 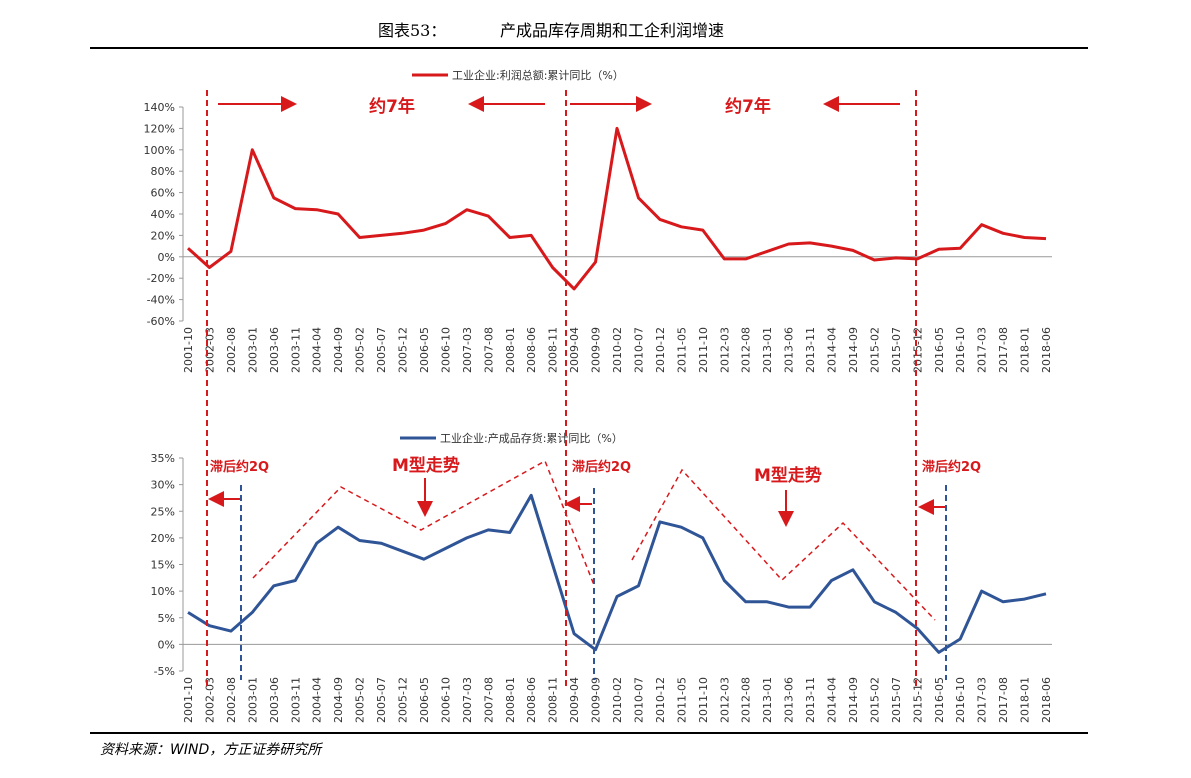 I want to click on x-tick-label: 2013-01, so click(x=767, y=700).